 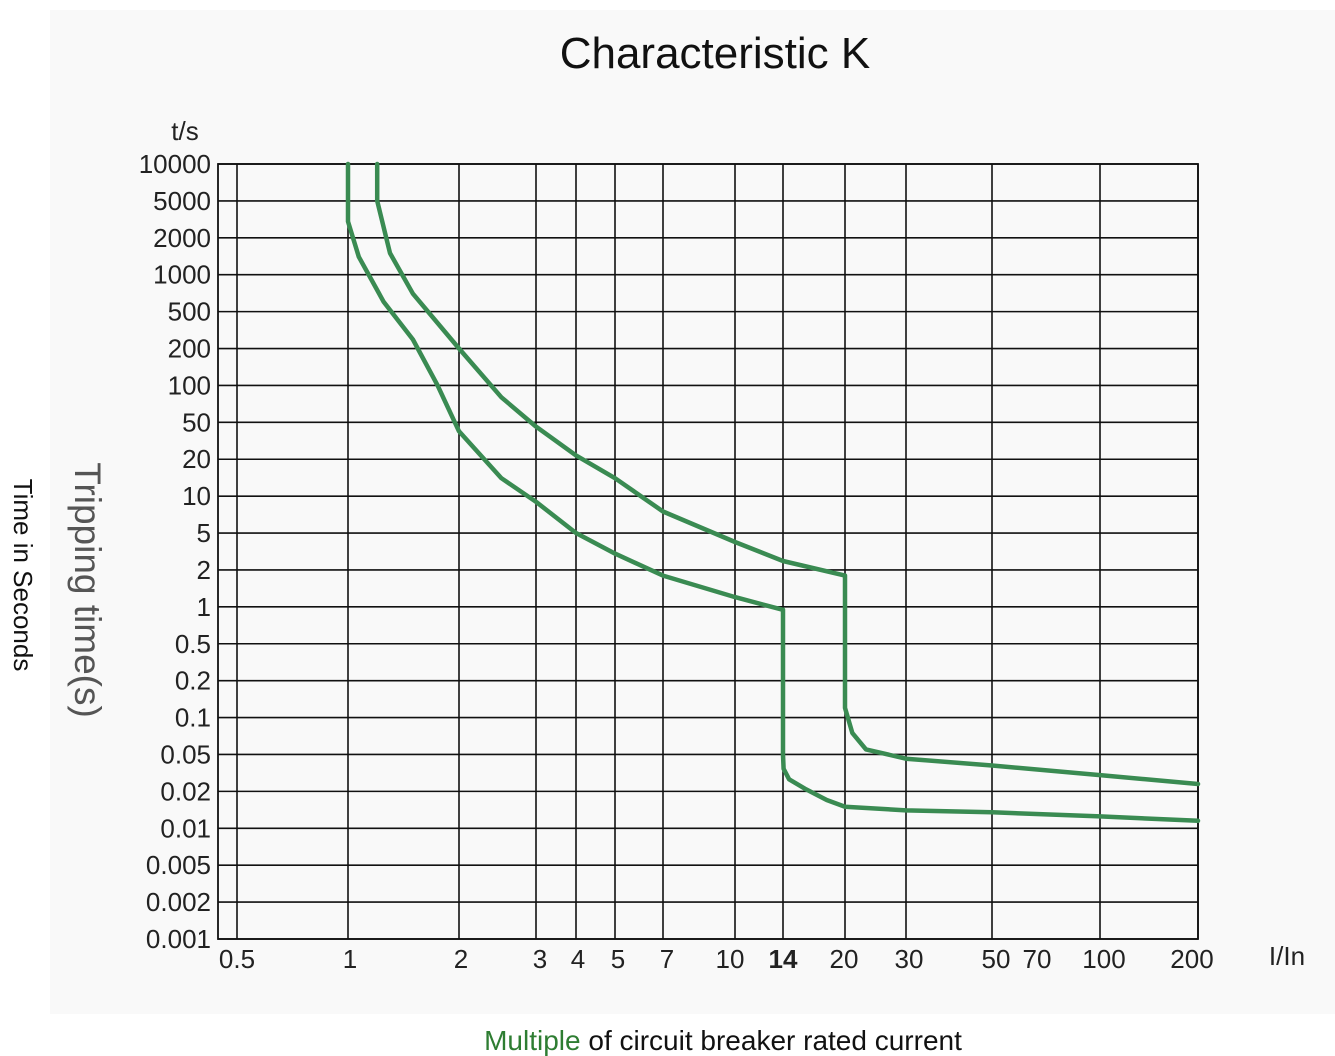 What do you see at coordinates (204, 533) in the screenshot?
I see `y-tick-label: 5` at bounding box center [204, 533].